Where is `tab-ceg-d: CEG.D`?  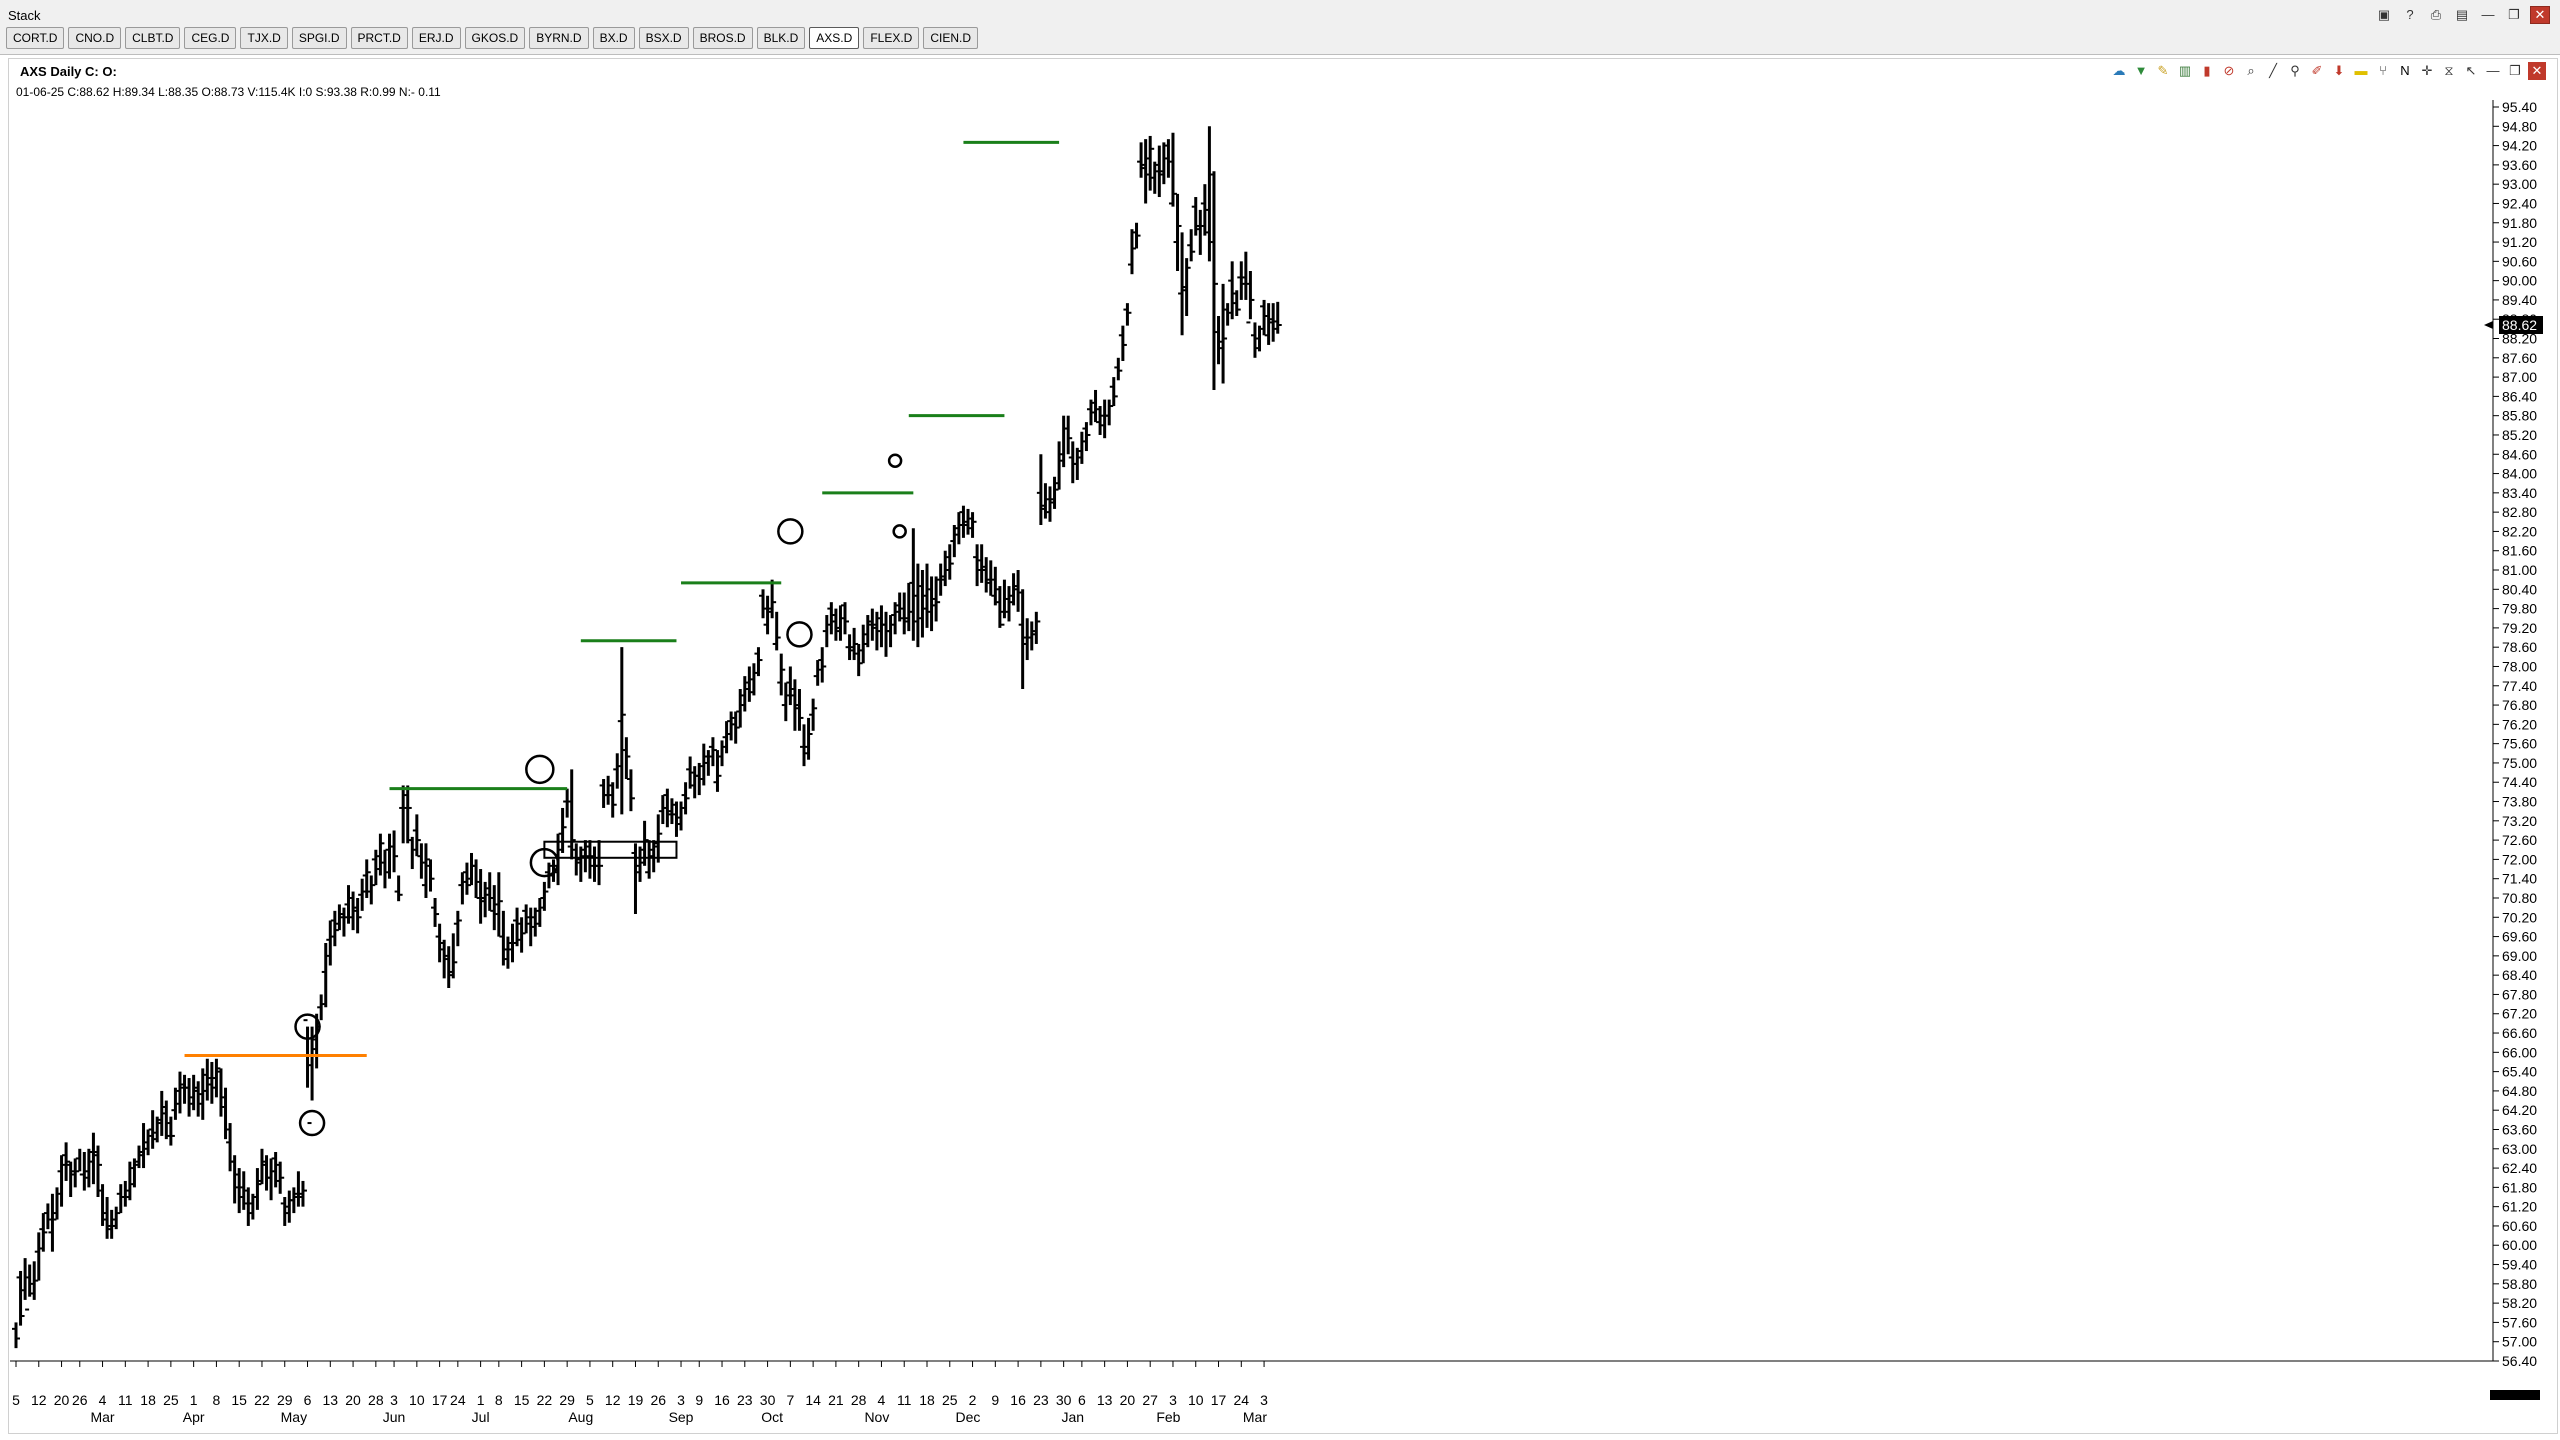
tab-ceg-d: CEG.D is located at coordinates (210, 38).